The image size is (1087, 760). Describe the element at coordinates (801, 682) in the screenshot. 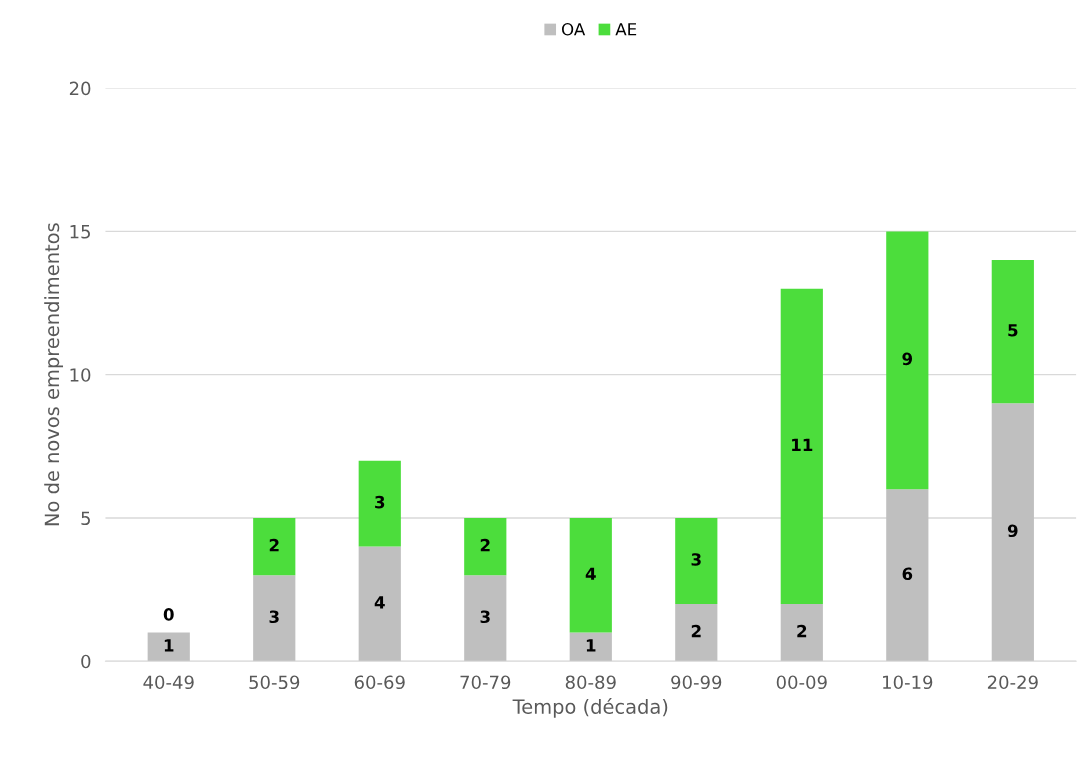

I see `x-tick-label: 00-09` at that location.